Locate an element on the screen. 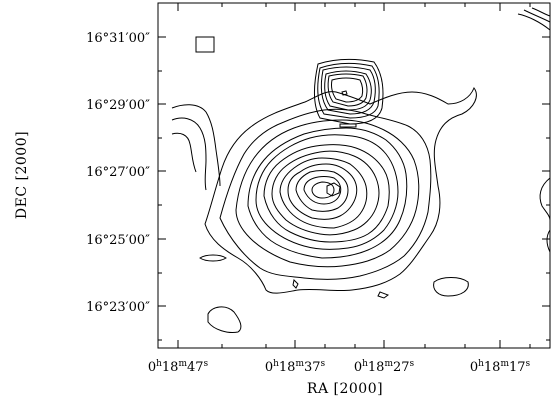  x-axis-label: RA [2000] is located at coordinates (345, 389).